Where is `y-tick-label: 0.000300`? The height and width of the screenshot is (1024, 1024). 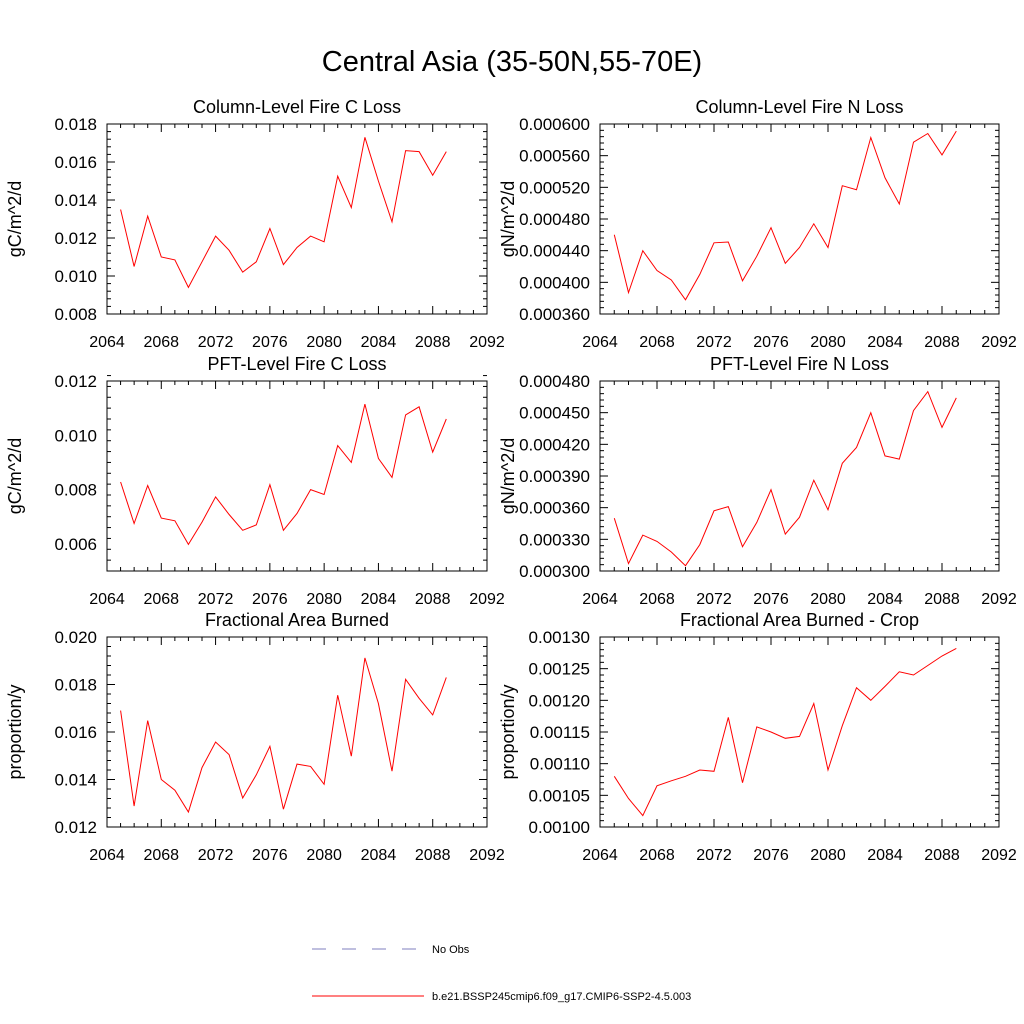
y-tick-label: 0.000300 is located at coordinates (554, 571).